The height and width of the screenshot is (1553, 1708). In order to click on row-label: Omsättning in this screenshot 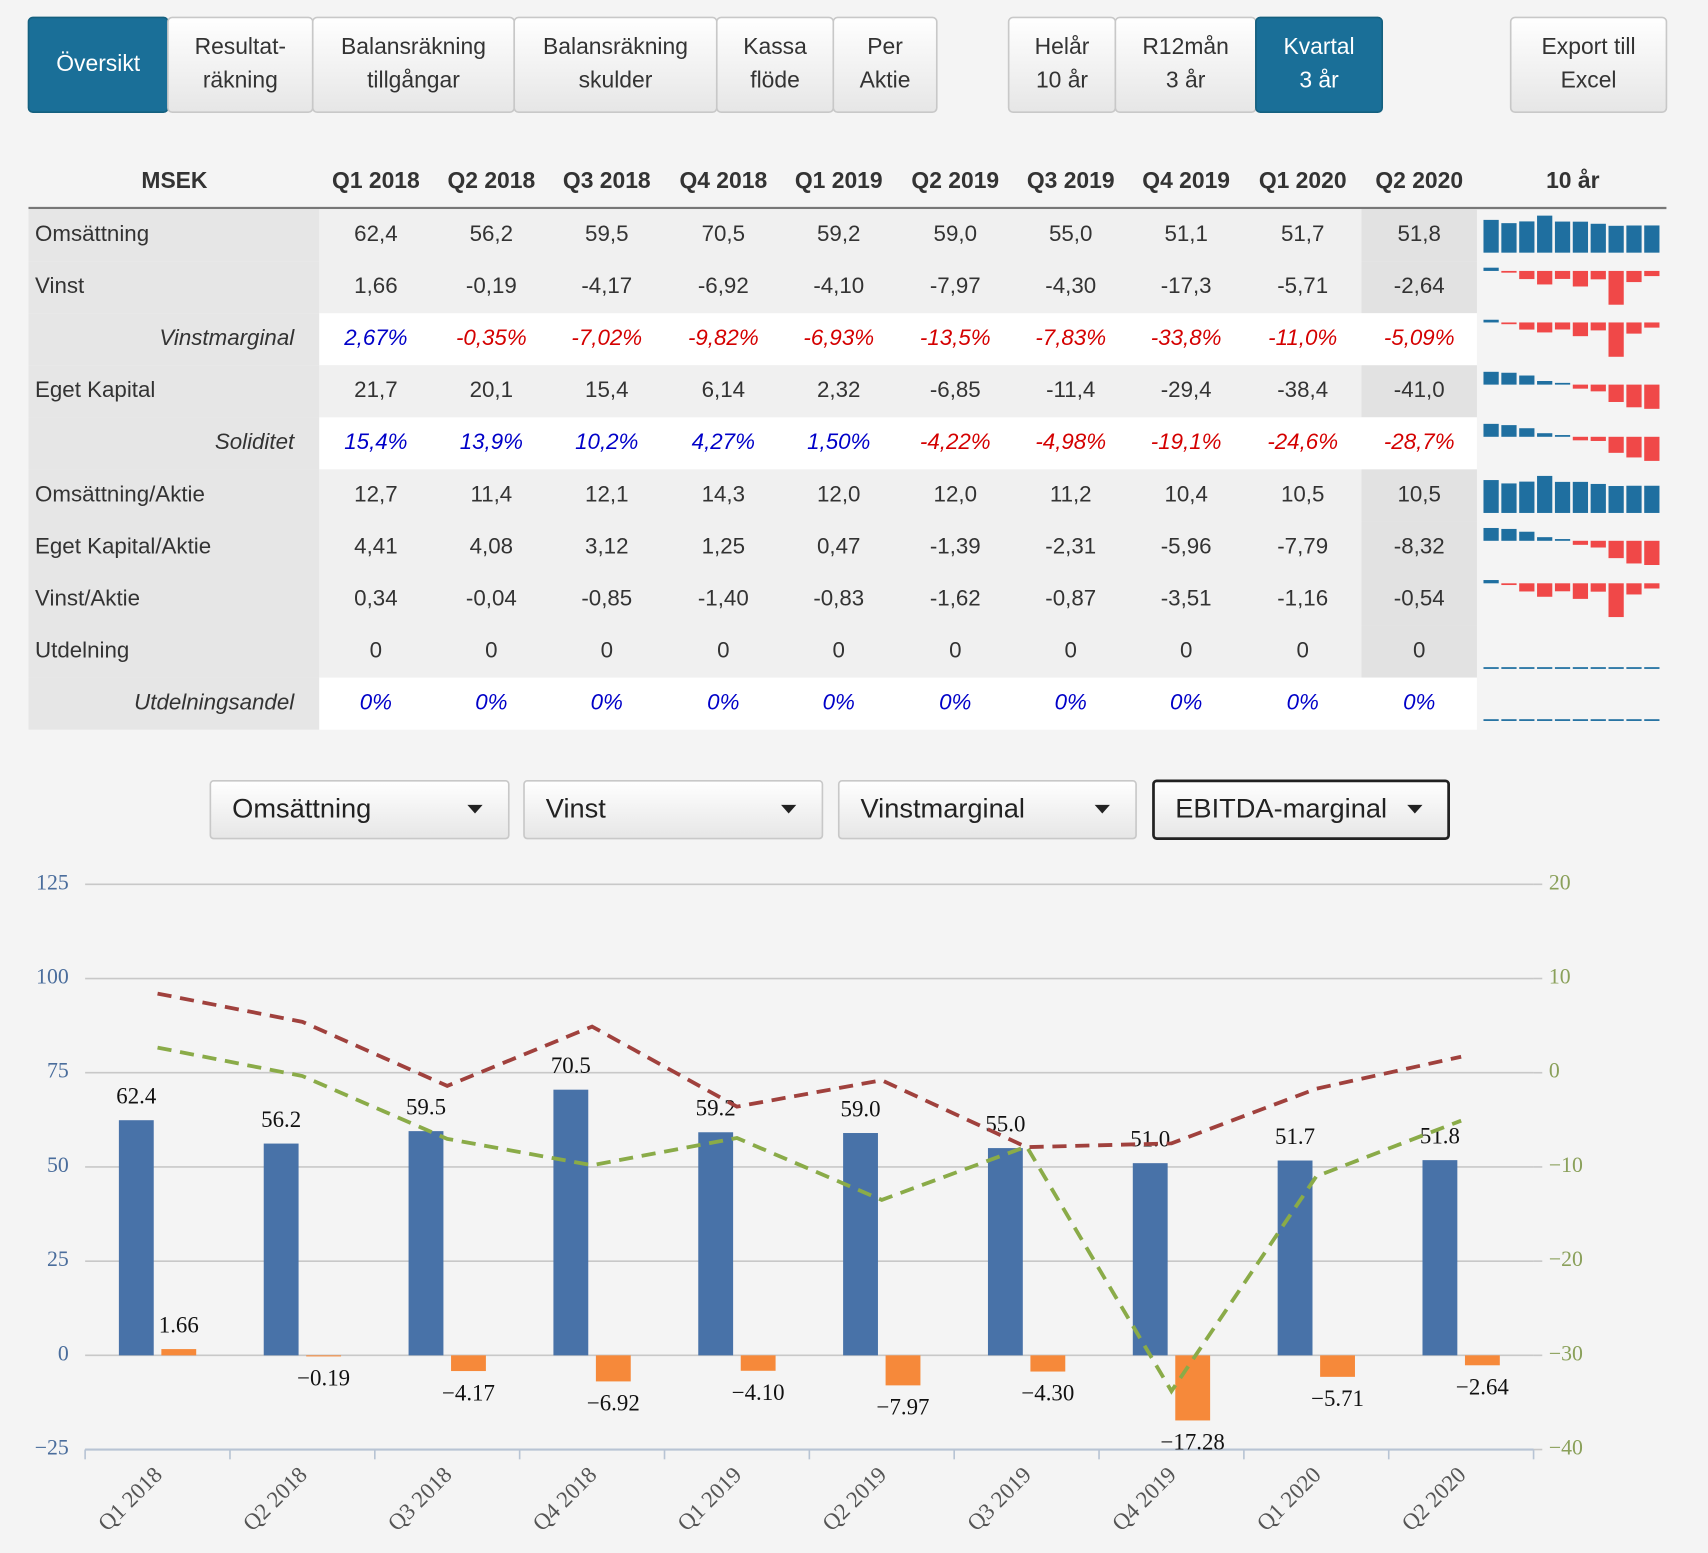, I will do `click(92, 233)`.